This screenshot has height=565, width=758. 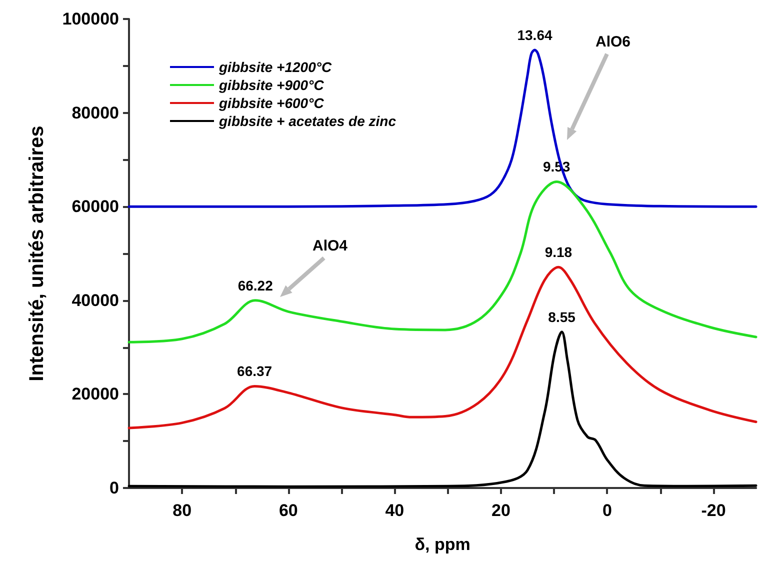 What do you see at coordinates (500, 510) in the screenshot?
I see `x-tick-label: 20` at bounding box center [500, 510].